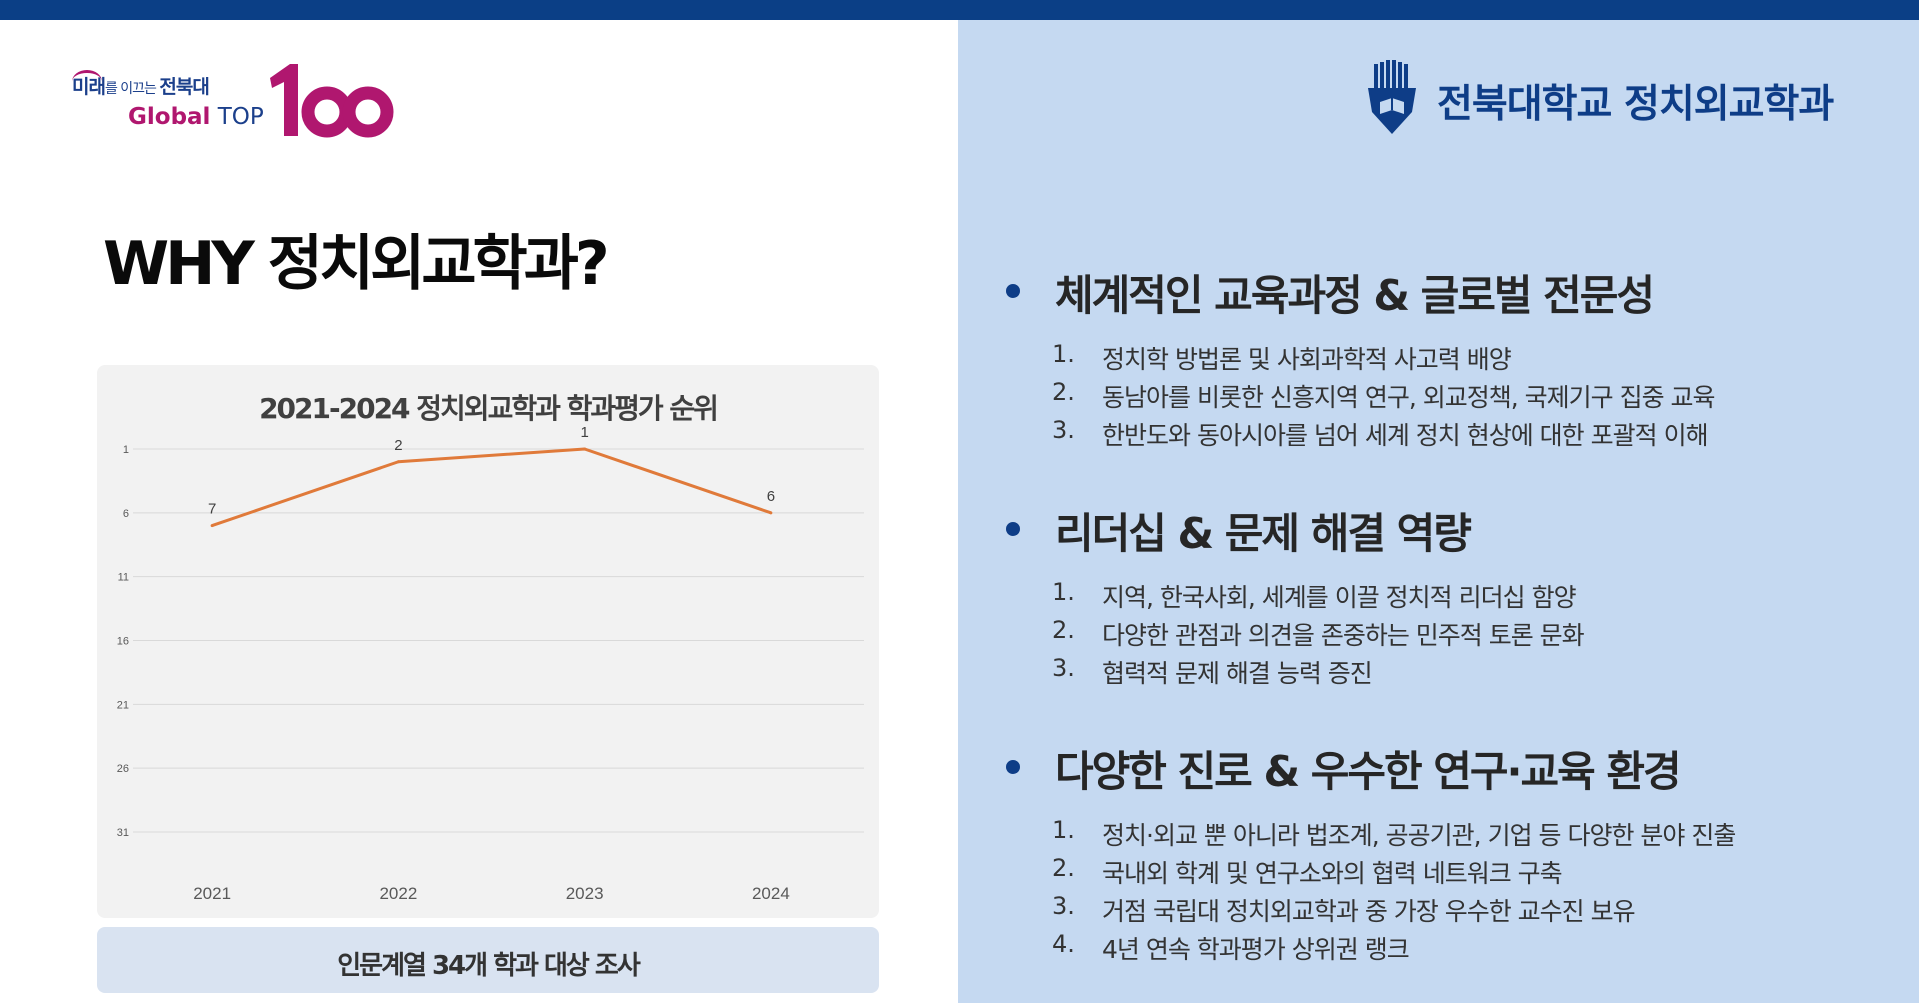 Image resolution: width=1919 pixels, height=1003 pixels. What do you see at coordinates (1392, 97) in the screenshot?
I see `university-emblem-icon` at bounding box center [1392, 97].